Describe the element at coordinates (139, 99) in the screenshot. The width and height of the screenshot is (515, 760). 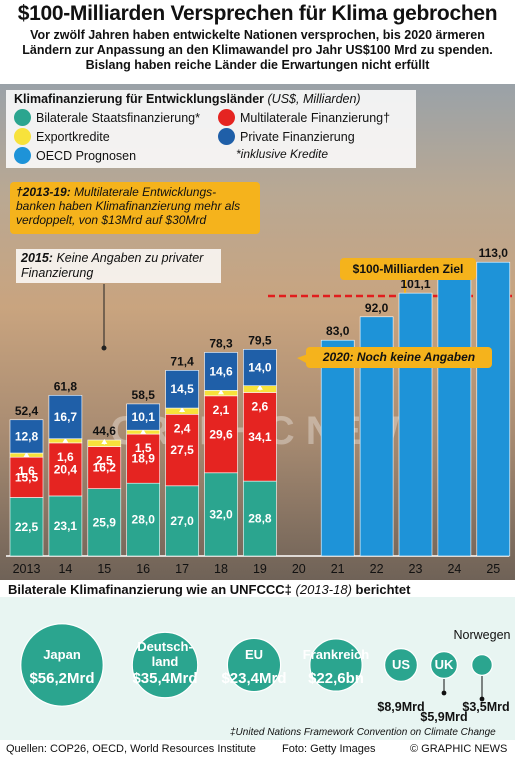
I see `legend-title-text: Klimafinanzierung für Entwicklungsländer` at that location.